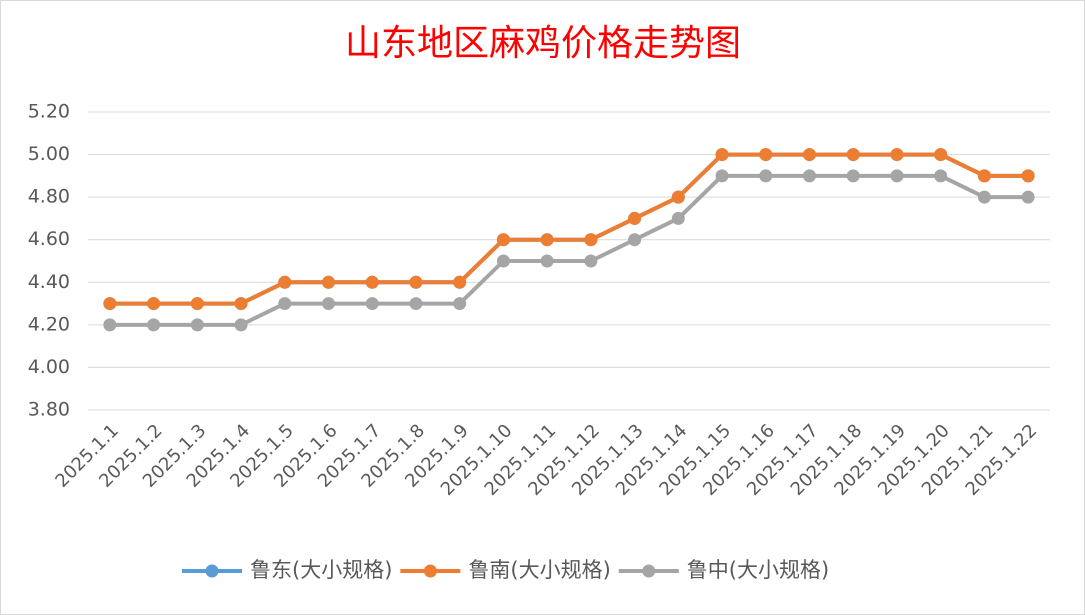  Describe the element at coordinates (49, 239) in the screenshot. I see `y-tick-label: 4.60` at that location.